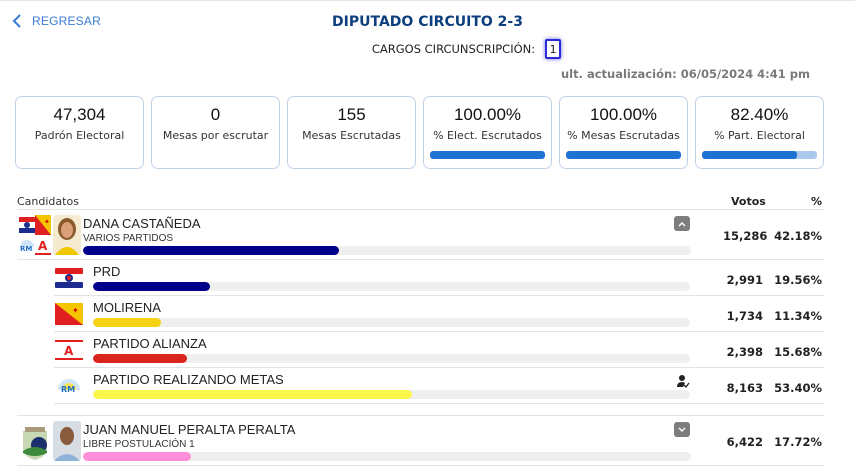  Describe the element at coordinates (79, 114) in the screenshot. I see `stat-value: 47,304` at that location.